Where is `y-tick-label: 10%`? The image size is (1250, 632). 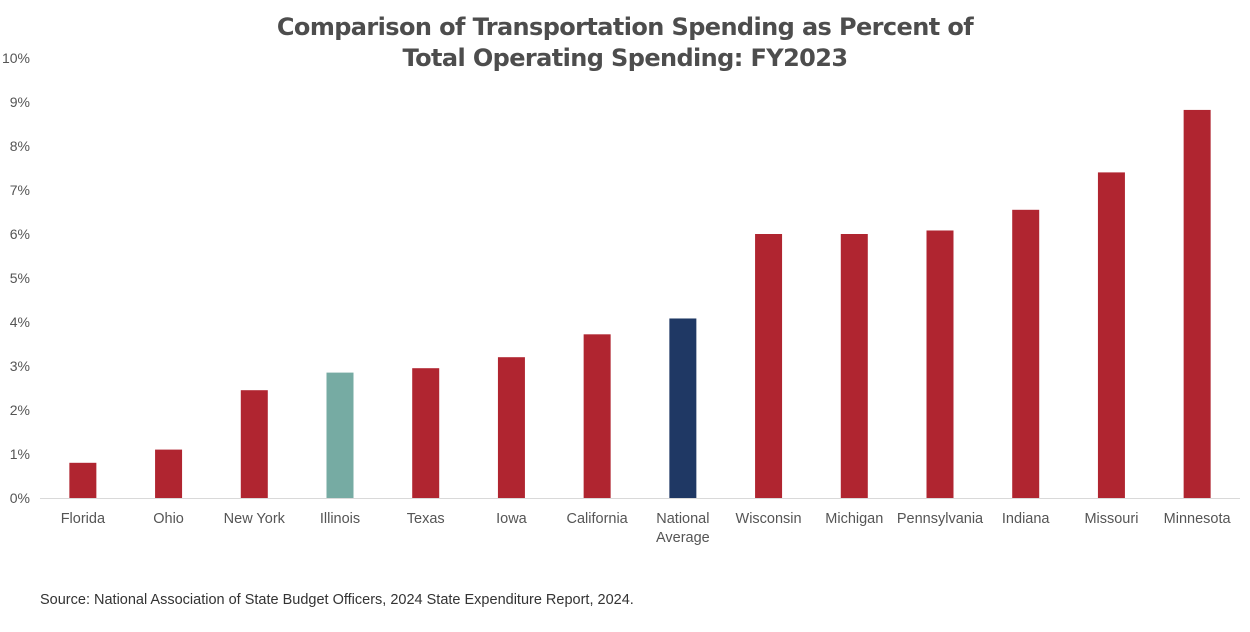
y-tick-label: 10% is located at coordinates (16, 58).